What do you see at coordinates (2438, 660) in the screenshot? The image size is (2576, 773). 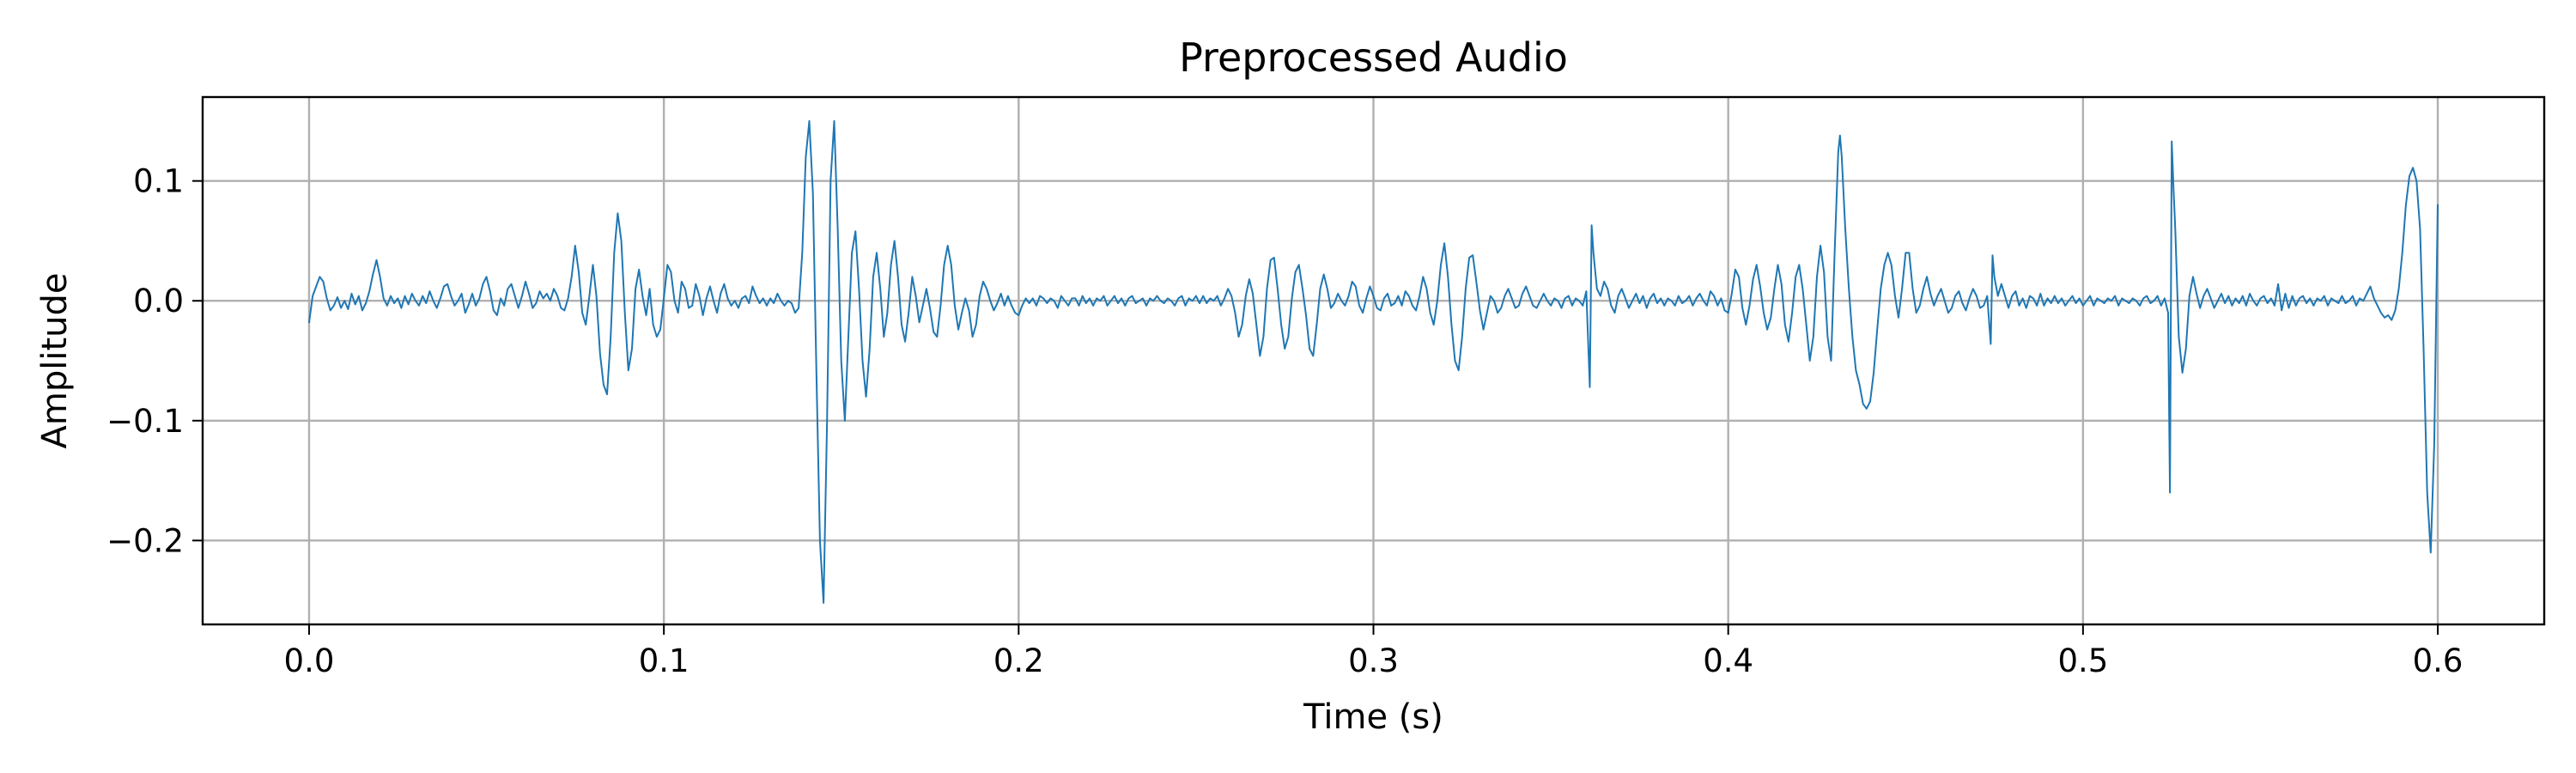 I see `x-tick-label: 0.6` at bounding box center [2438, 660].